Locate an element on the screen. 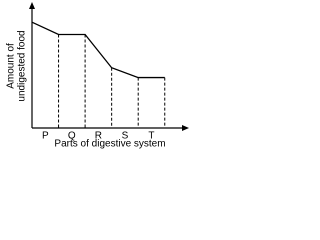  x-axis-label: Parts of digestive system is located at coordinates (109, 144).